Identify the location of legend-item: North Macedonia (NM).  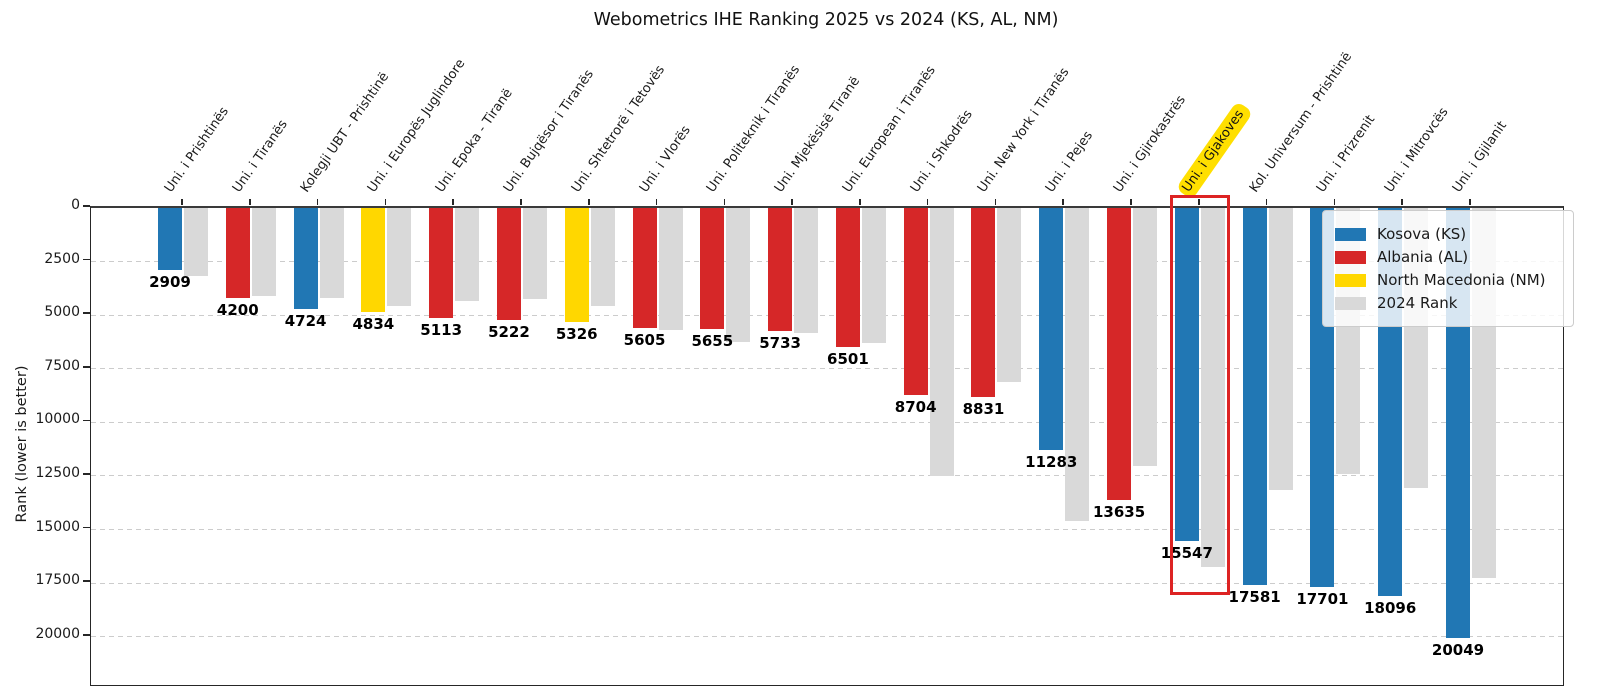
(1448, 280).